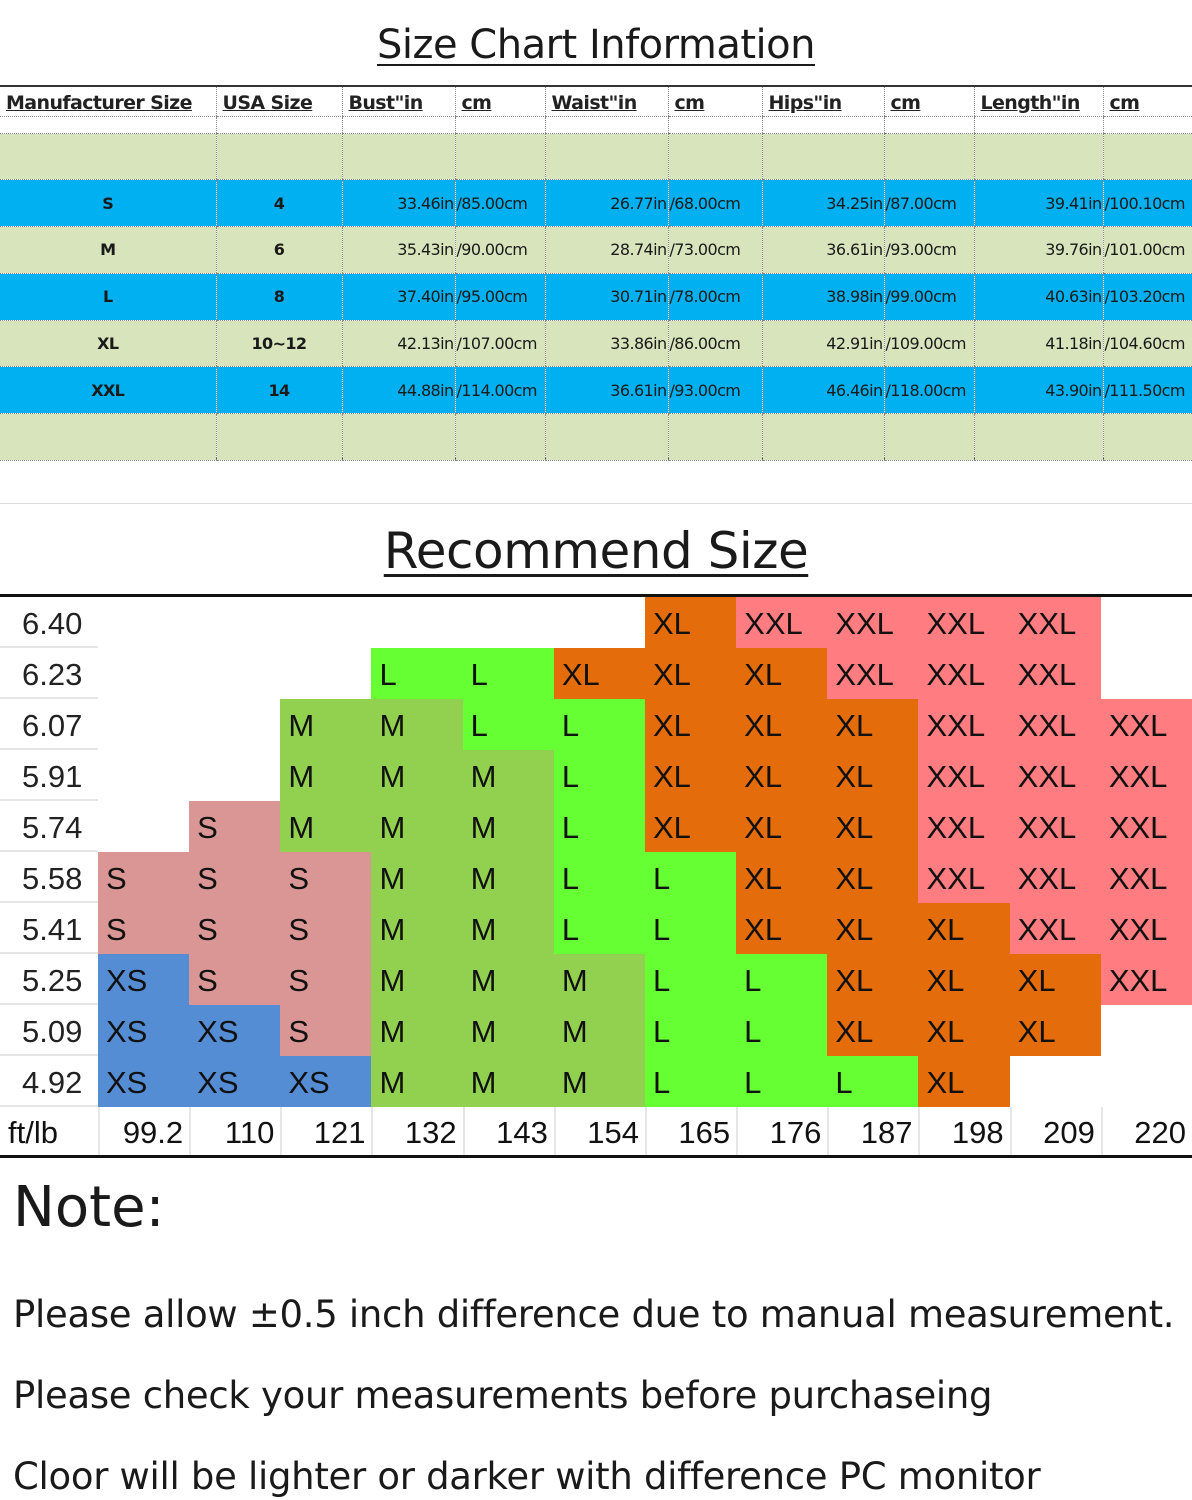  Describe the element at coordinates (278, 250) in the screenshot. I see `cell-usa: 6` at that location.